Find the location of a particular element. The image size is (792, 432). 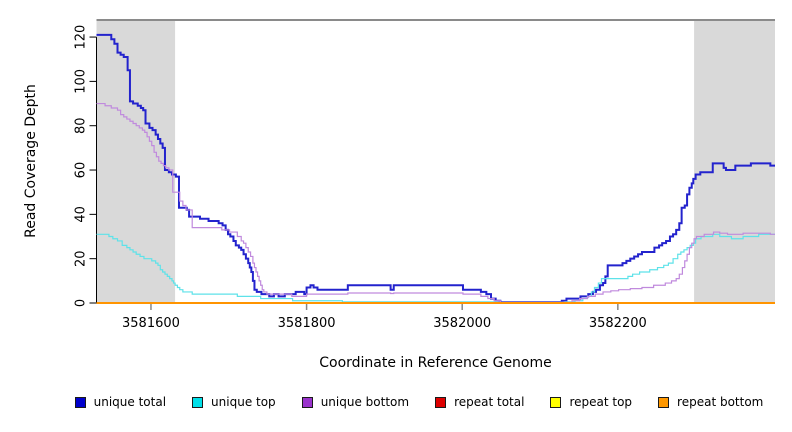

y-tick-label: 0 is located at coordinates (81, 303).